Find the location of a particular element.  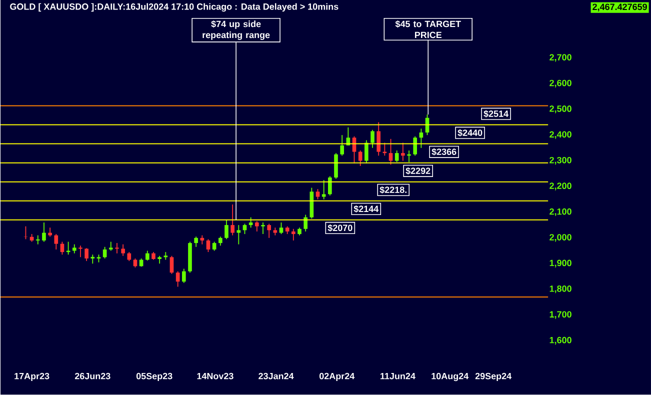

x-tick-label: 17Apr23 is located at coordinates (32, 377).